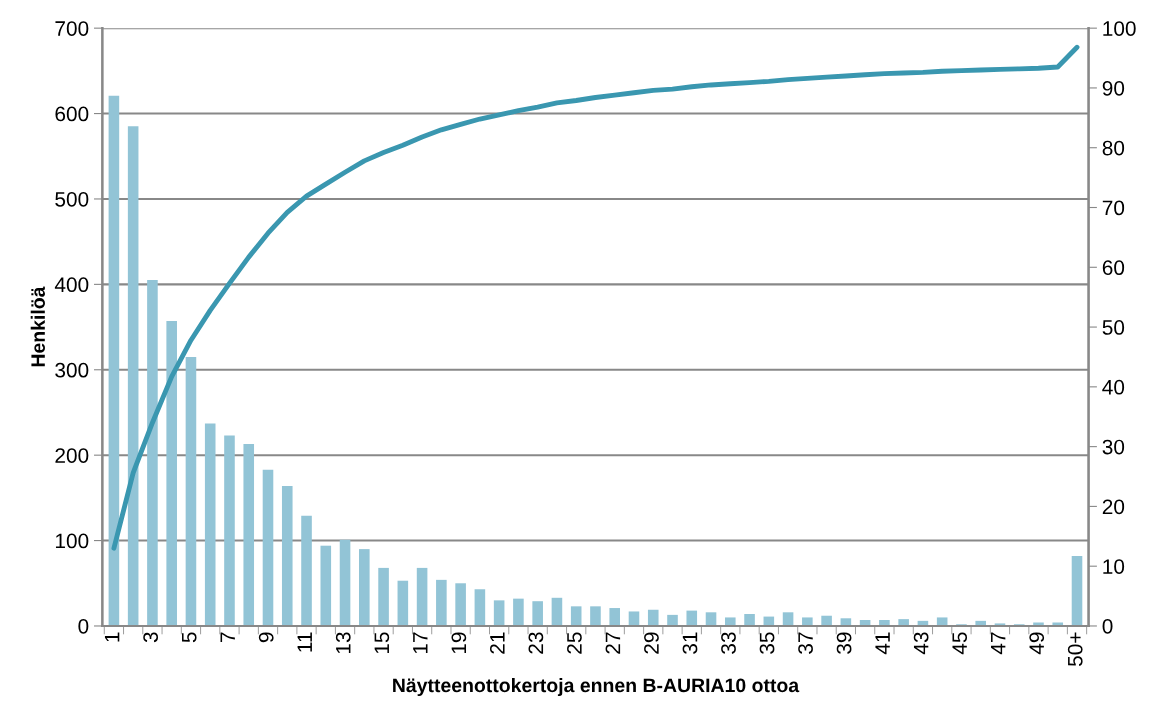  What do you see at coordinates (37, 326) in the screenshot?
I see `y-axis-title: Henkilöä` at bounding box center [37, 326].